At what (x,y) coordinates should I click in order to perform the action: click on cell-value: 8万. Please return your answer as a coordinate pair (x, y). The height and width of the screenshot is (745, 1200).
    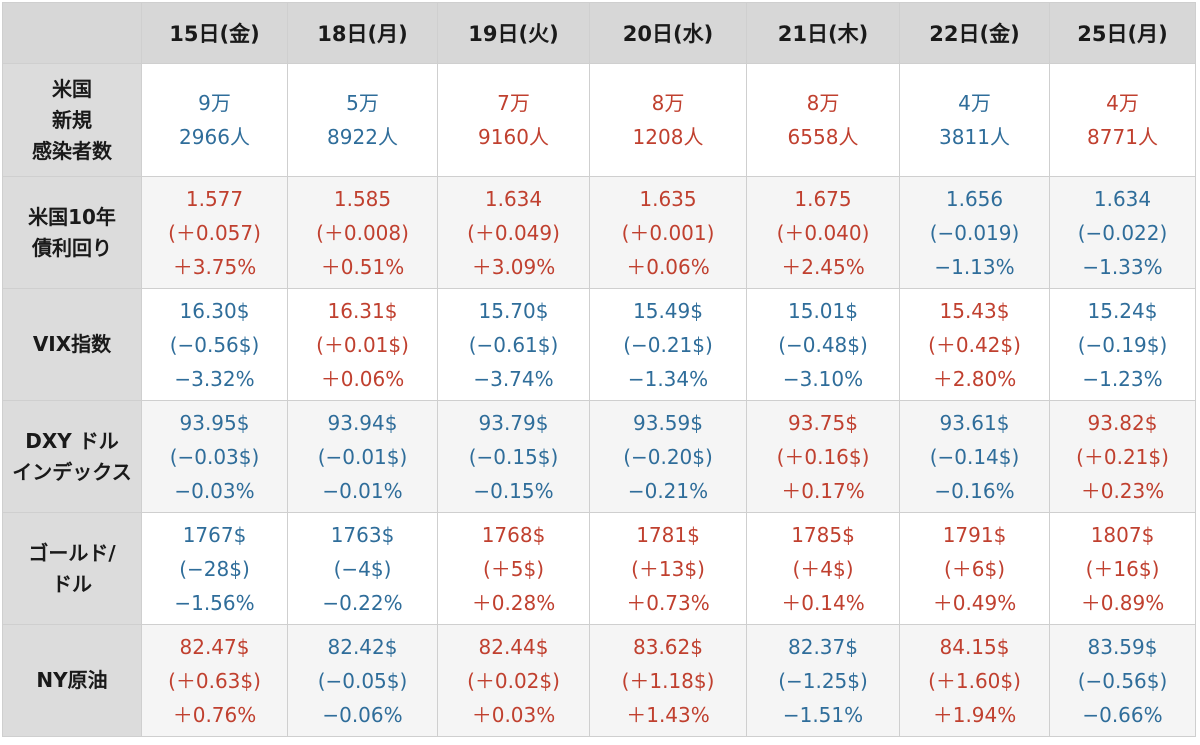
    Looking at the image, I should click on (668, 103).